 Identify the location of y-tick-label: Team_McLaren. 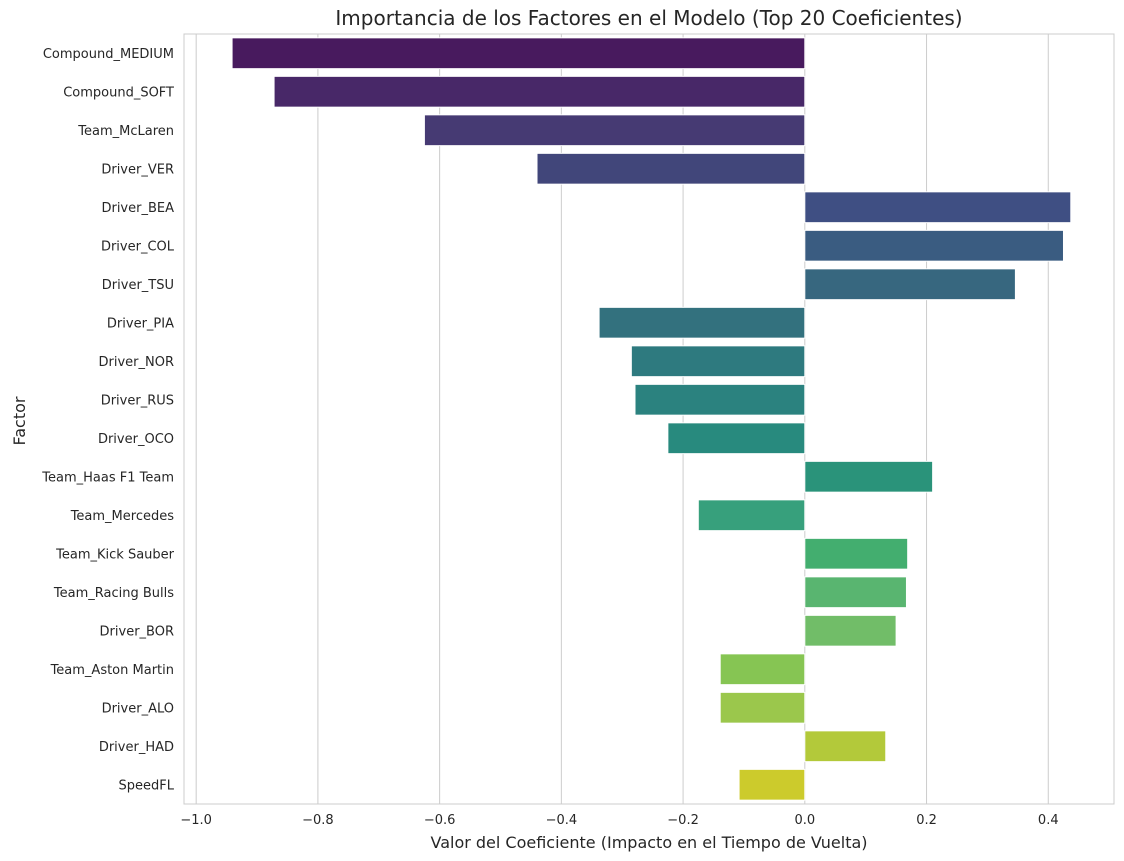
(125, 131).